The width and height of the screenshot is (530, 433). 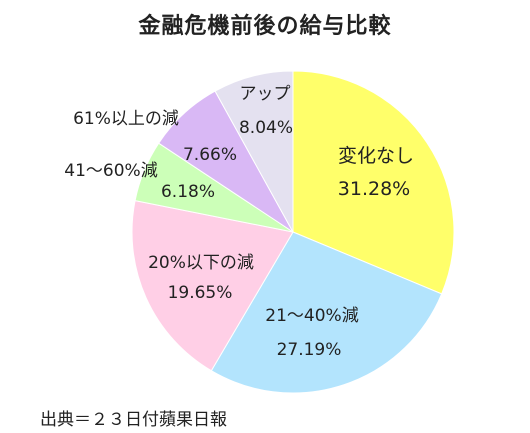 I want to click on slice-value-label: 8.04%, so click(x=266, y=128).